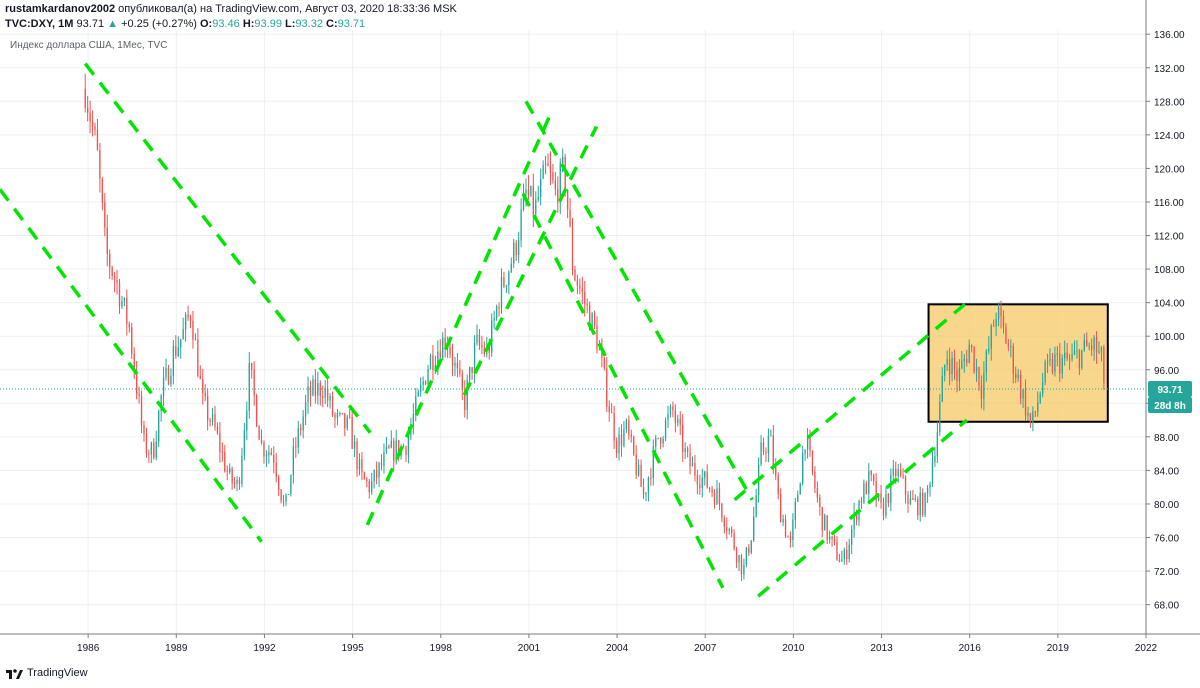 The image size is (1200, 688). What do you see at coordinates (1169, 169) in the screenshot?
I see `price-tick-label: 120.00` at bounding box center [1169, 169].